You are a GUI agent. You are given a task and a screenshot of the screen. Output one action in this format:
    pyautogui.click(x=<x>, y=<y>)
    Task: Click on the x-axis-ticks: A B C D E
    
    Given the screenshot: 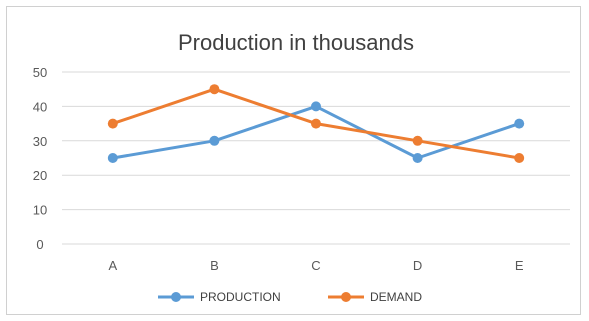 What is the action you would take?
    pyautogui.click(x=315, y=265)
    